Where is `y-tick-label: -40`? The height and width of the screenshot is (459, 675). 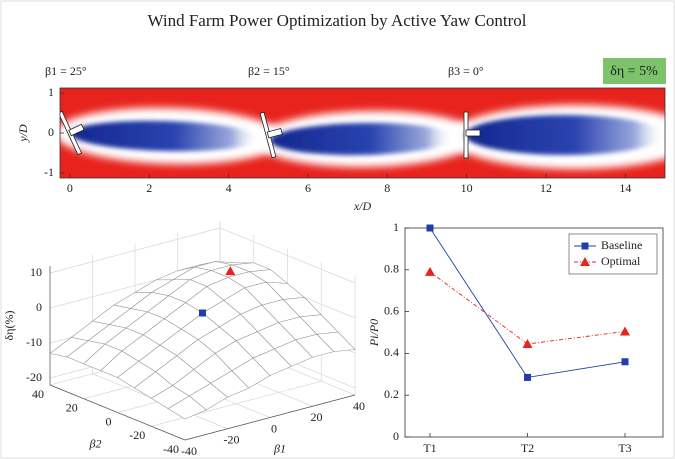
y-tick-label: -40 is located at coordinates (171, 449).